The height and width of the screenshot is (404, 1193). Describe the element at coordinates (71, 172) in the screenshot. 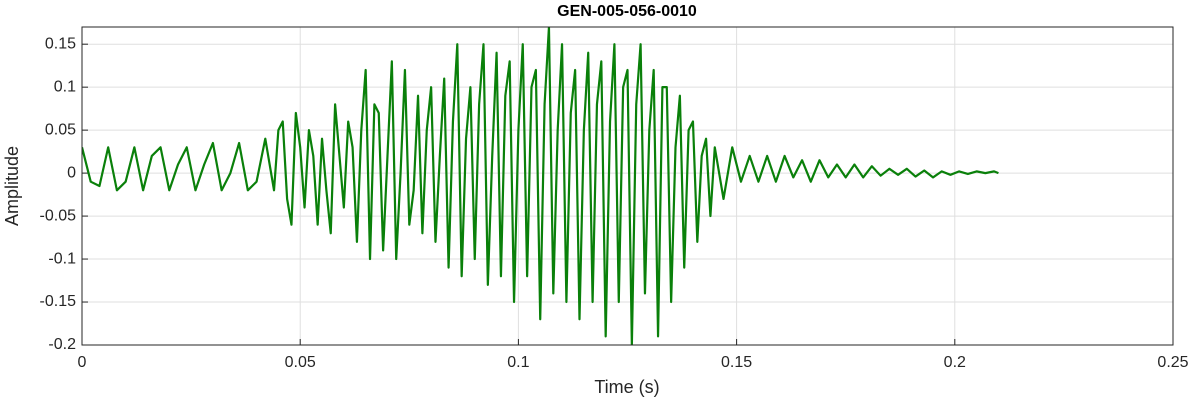

I see `y-tick-label: 0` at that location.